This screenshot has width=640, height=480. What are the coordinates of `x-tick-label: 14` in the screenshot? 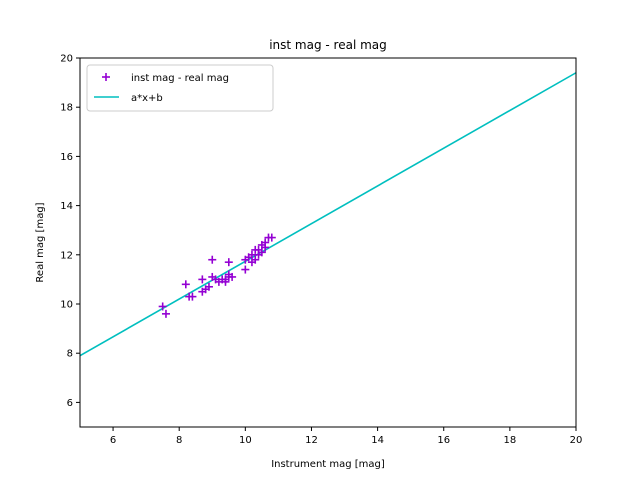 It's located at (377, 440).